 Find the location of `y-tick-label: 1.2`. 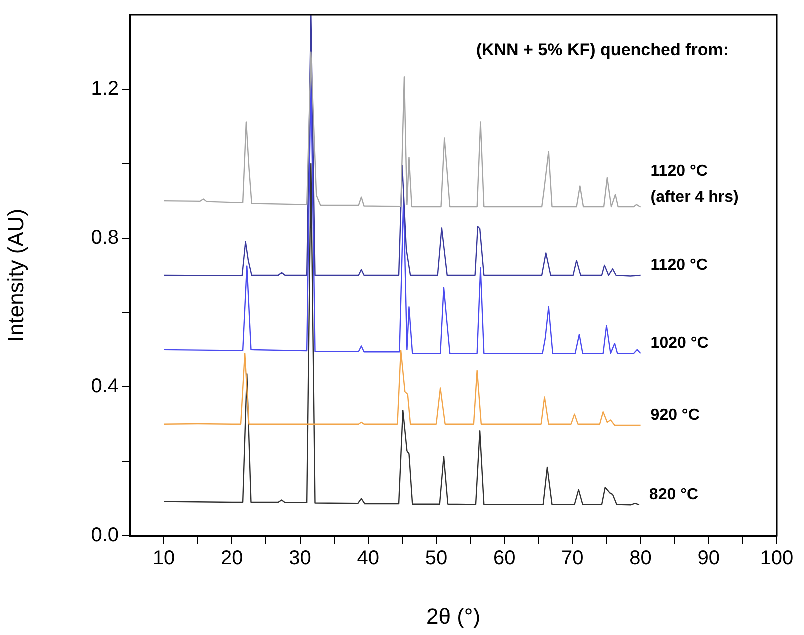

y-tick-label: 1.2 is located at coordinates (105, 89).